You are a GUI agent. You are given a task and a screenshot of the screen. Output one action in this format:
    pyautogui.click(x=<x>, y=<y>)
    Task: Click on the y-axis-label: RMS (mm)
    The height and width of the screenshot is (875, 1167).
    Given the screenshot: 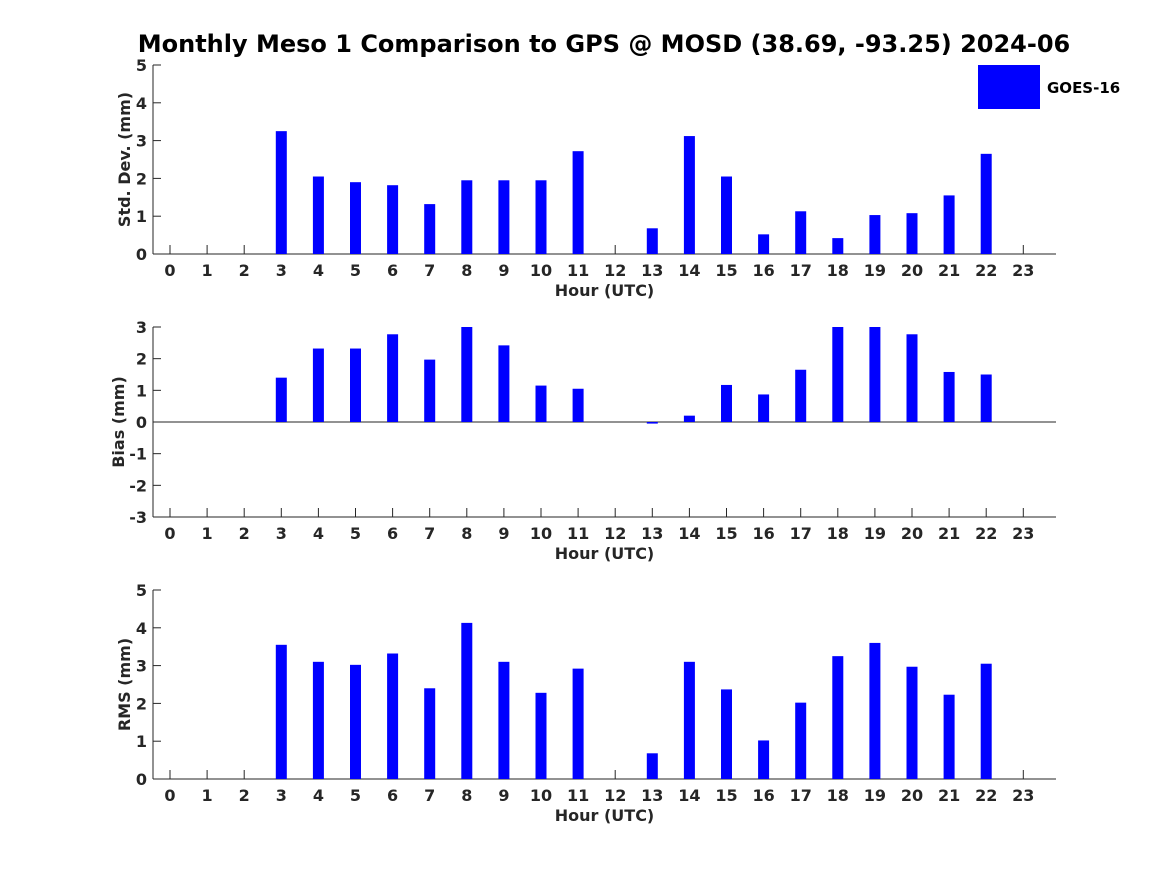 What is the action you would take?
    pyautogui.click(x=124, y=684)
    